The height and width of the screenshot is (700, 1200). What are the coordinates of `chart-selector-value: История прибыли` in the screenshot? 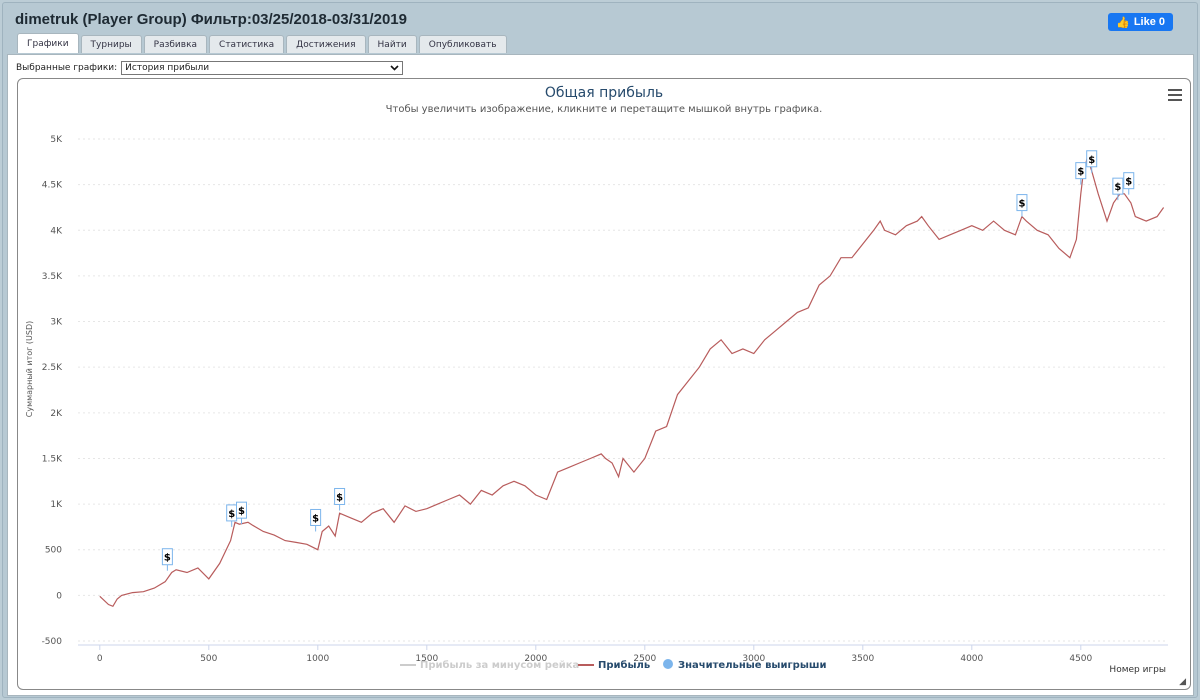 It's located at (167, 68).